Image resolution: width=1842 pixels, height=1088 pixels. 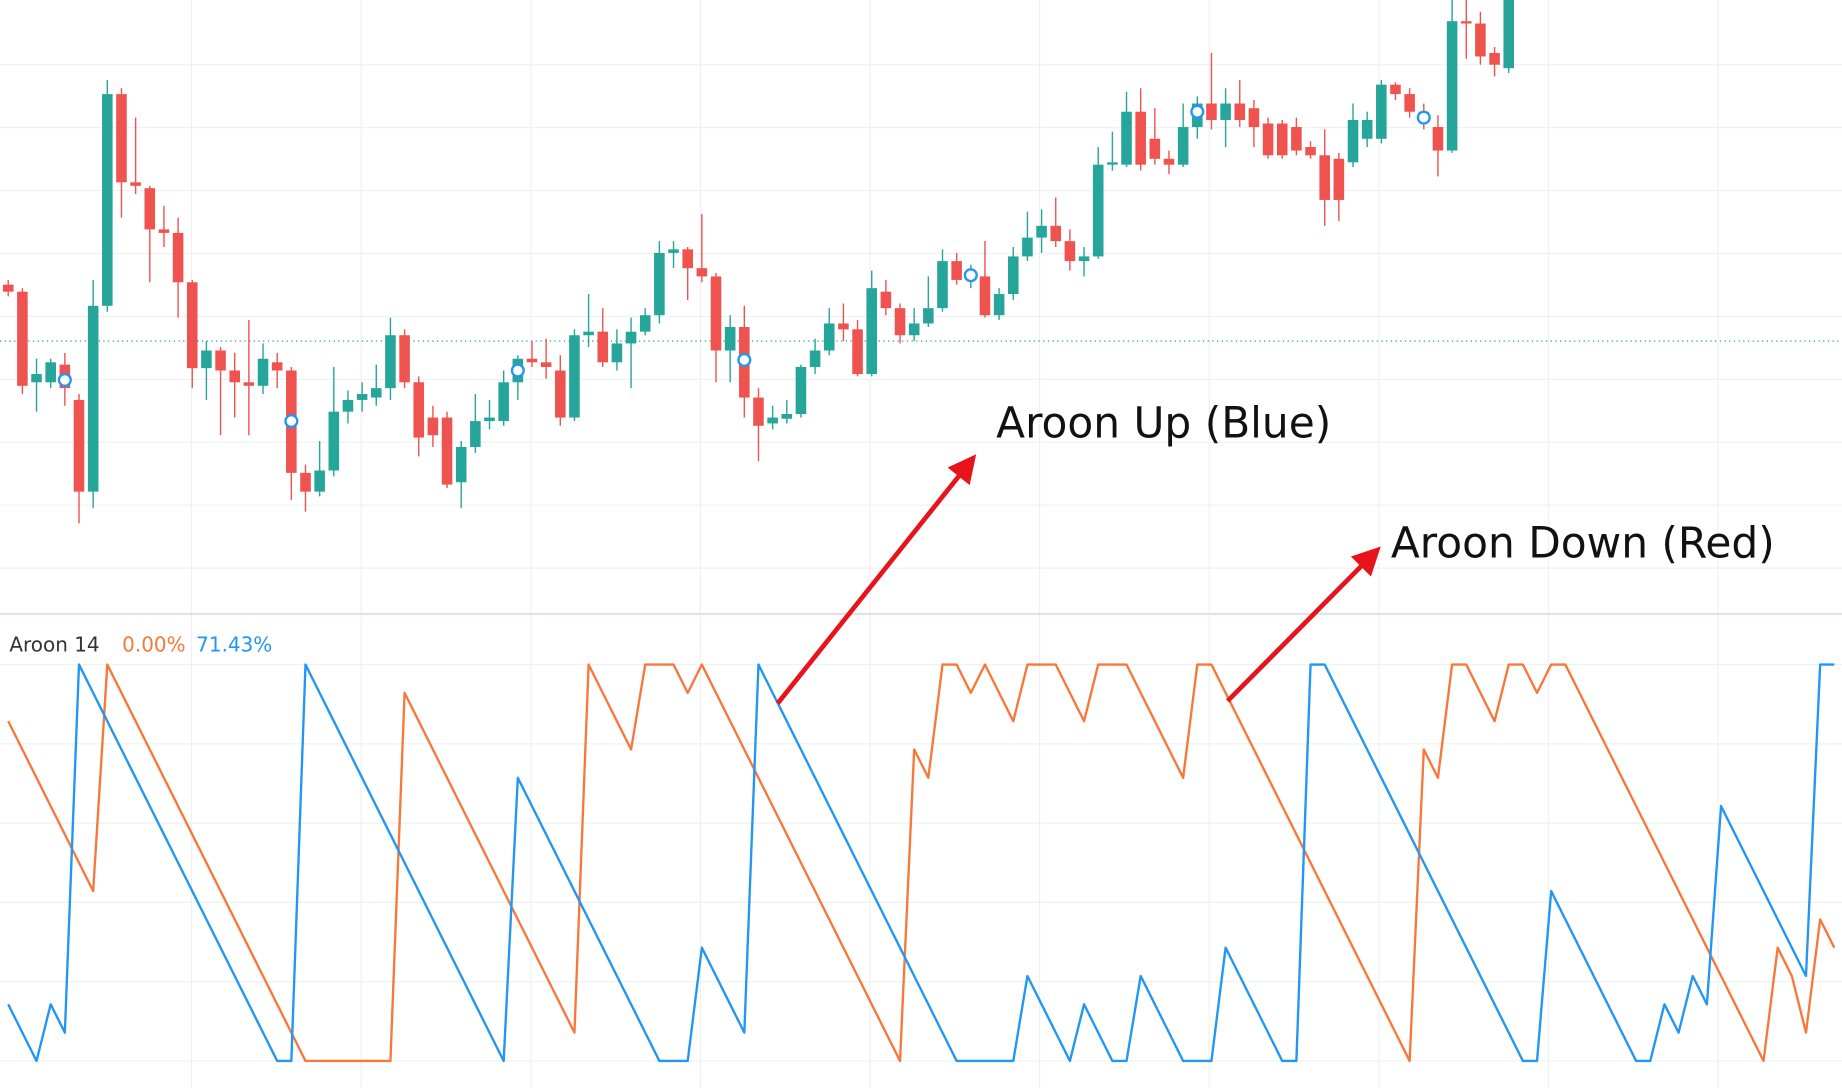 What do you see at coordinates (1163, 423) in the screenshot?
I see `annotation: Aroon Up (Blue)` at bounding box center [1163, 423].